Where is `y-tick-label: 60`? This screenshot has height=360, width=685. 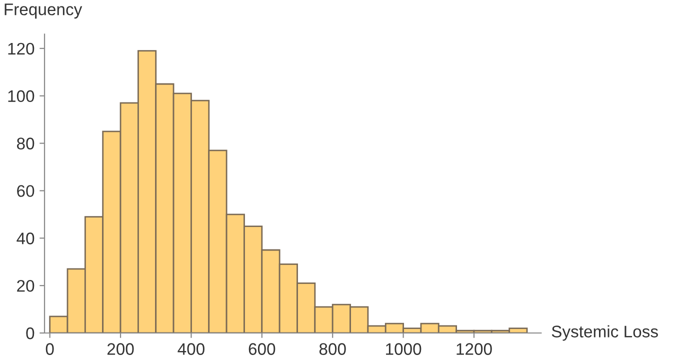
y-tick-label: 60 is located at coordinates (25, 191).